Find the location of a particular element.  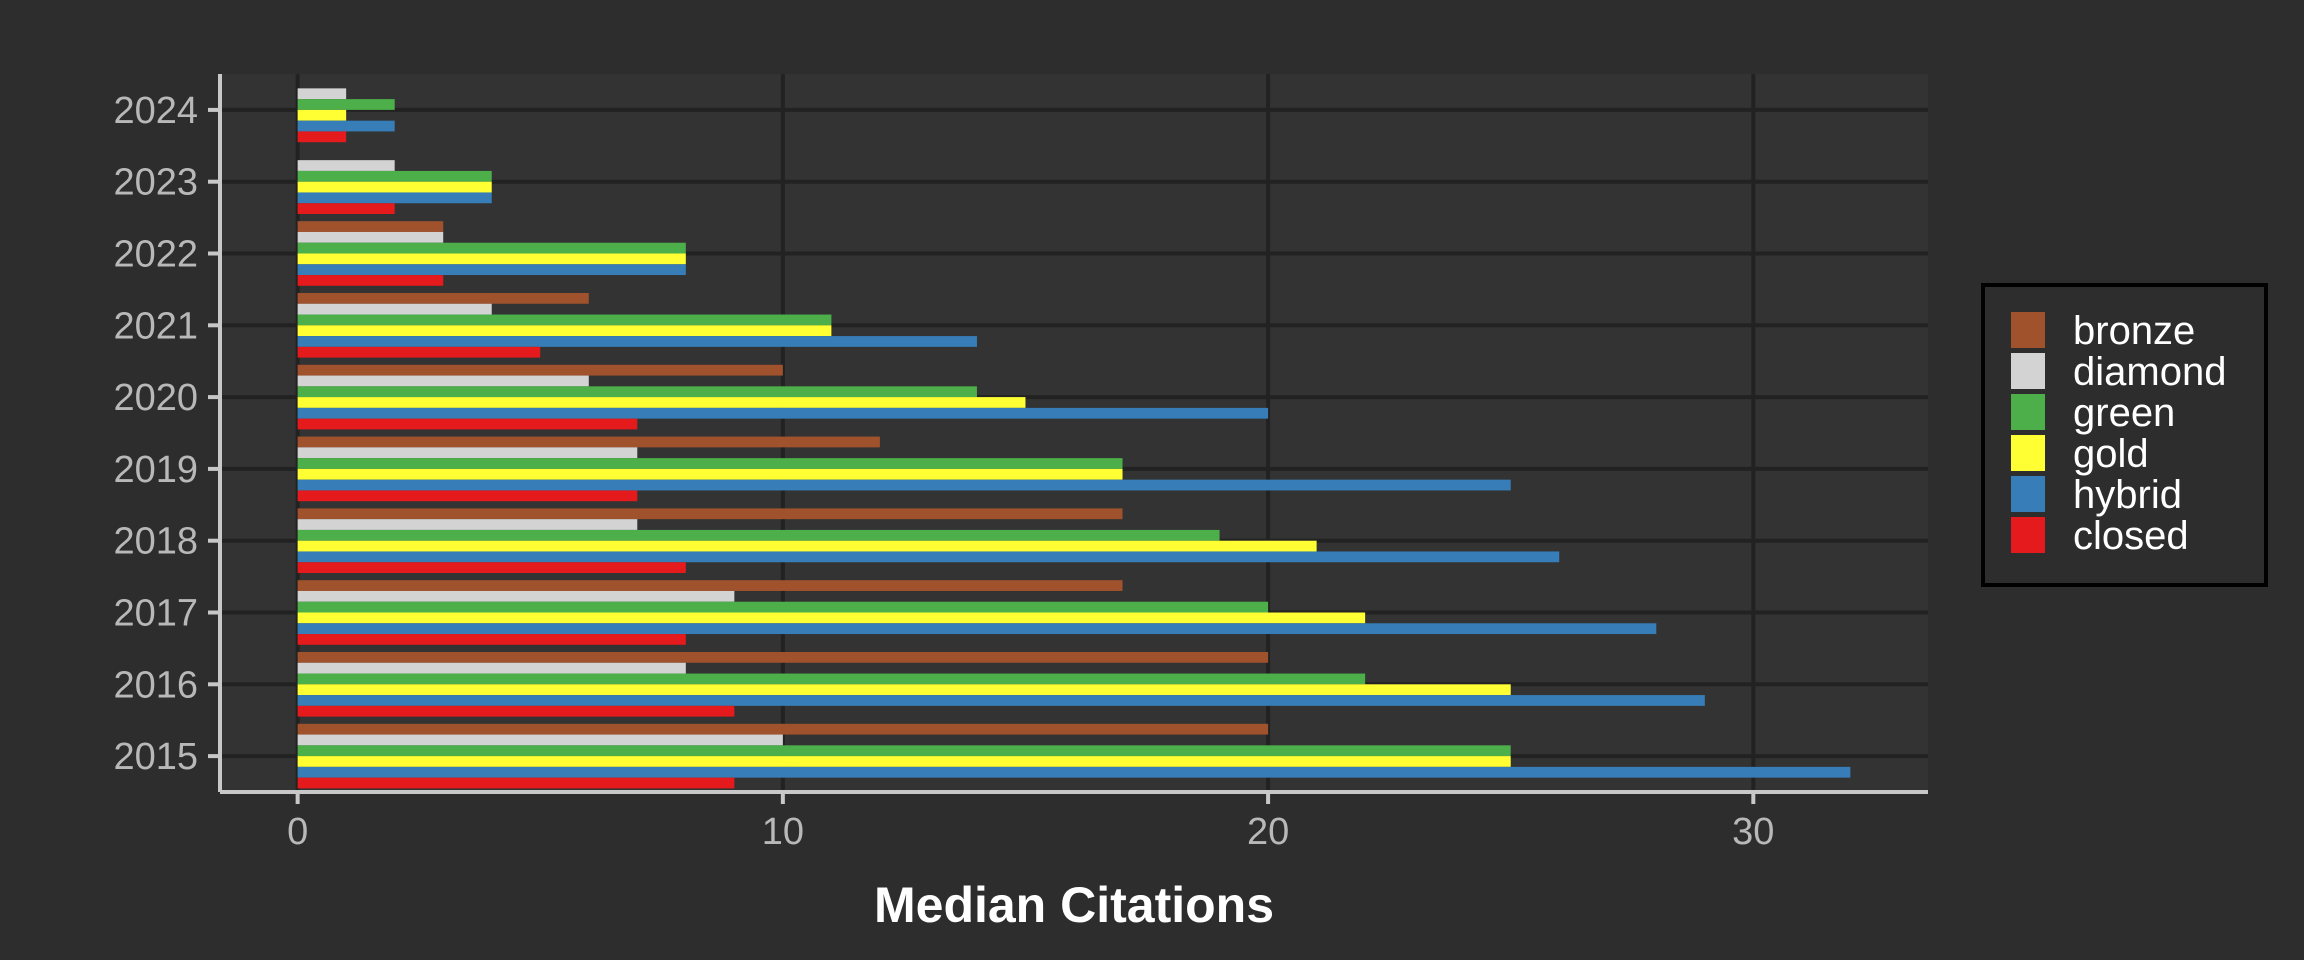

y-tick-label-2023: 2023 is located at coordinates (155, 183).